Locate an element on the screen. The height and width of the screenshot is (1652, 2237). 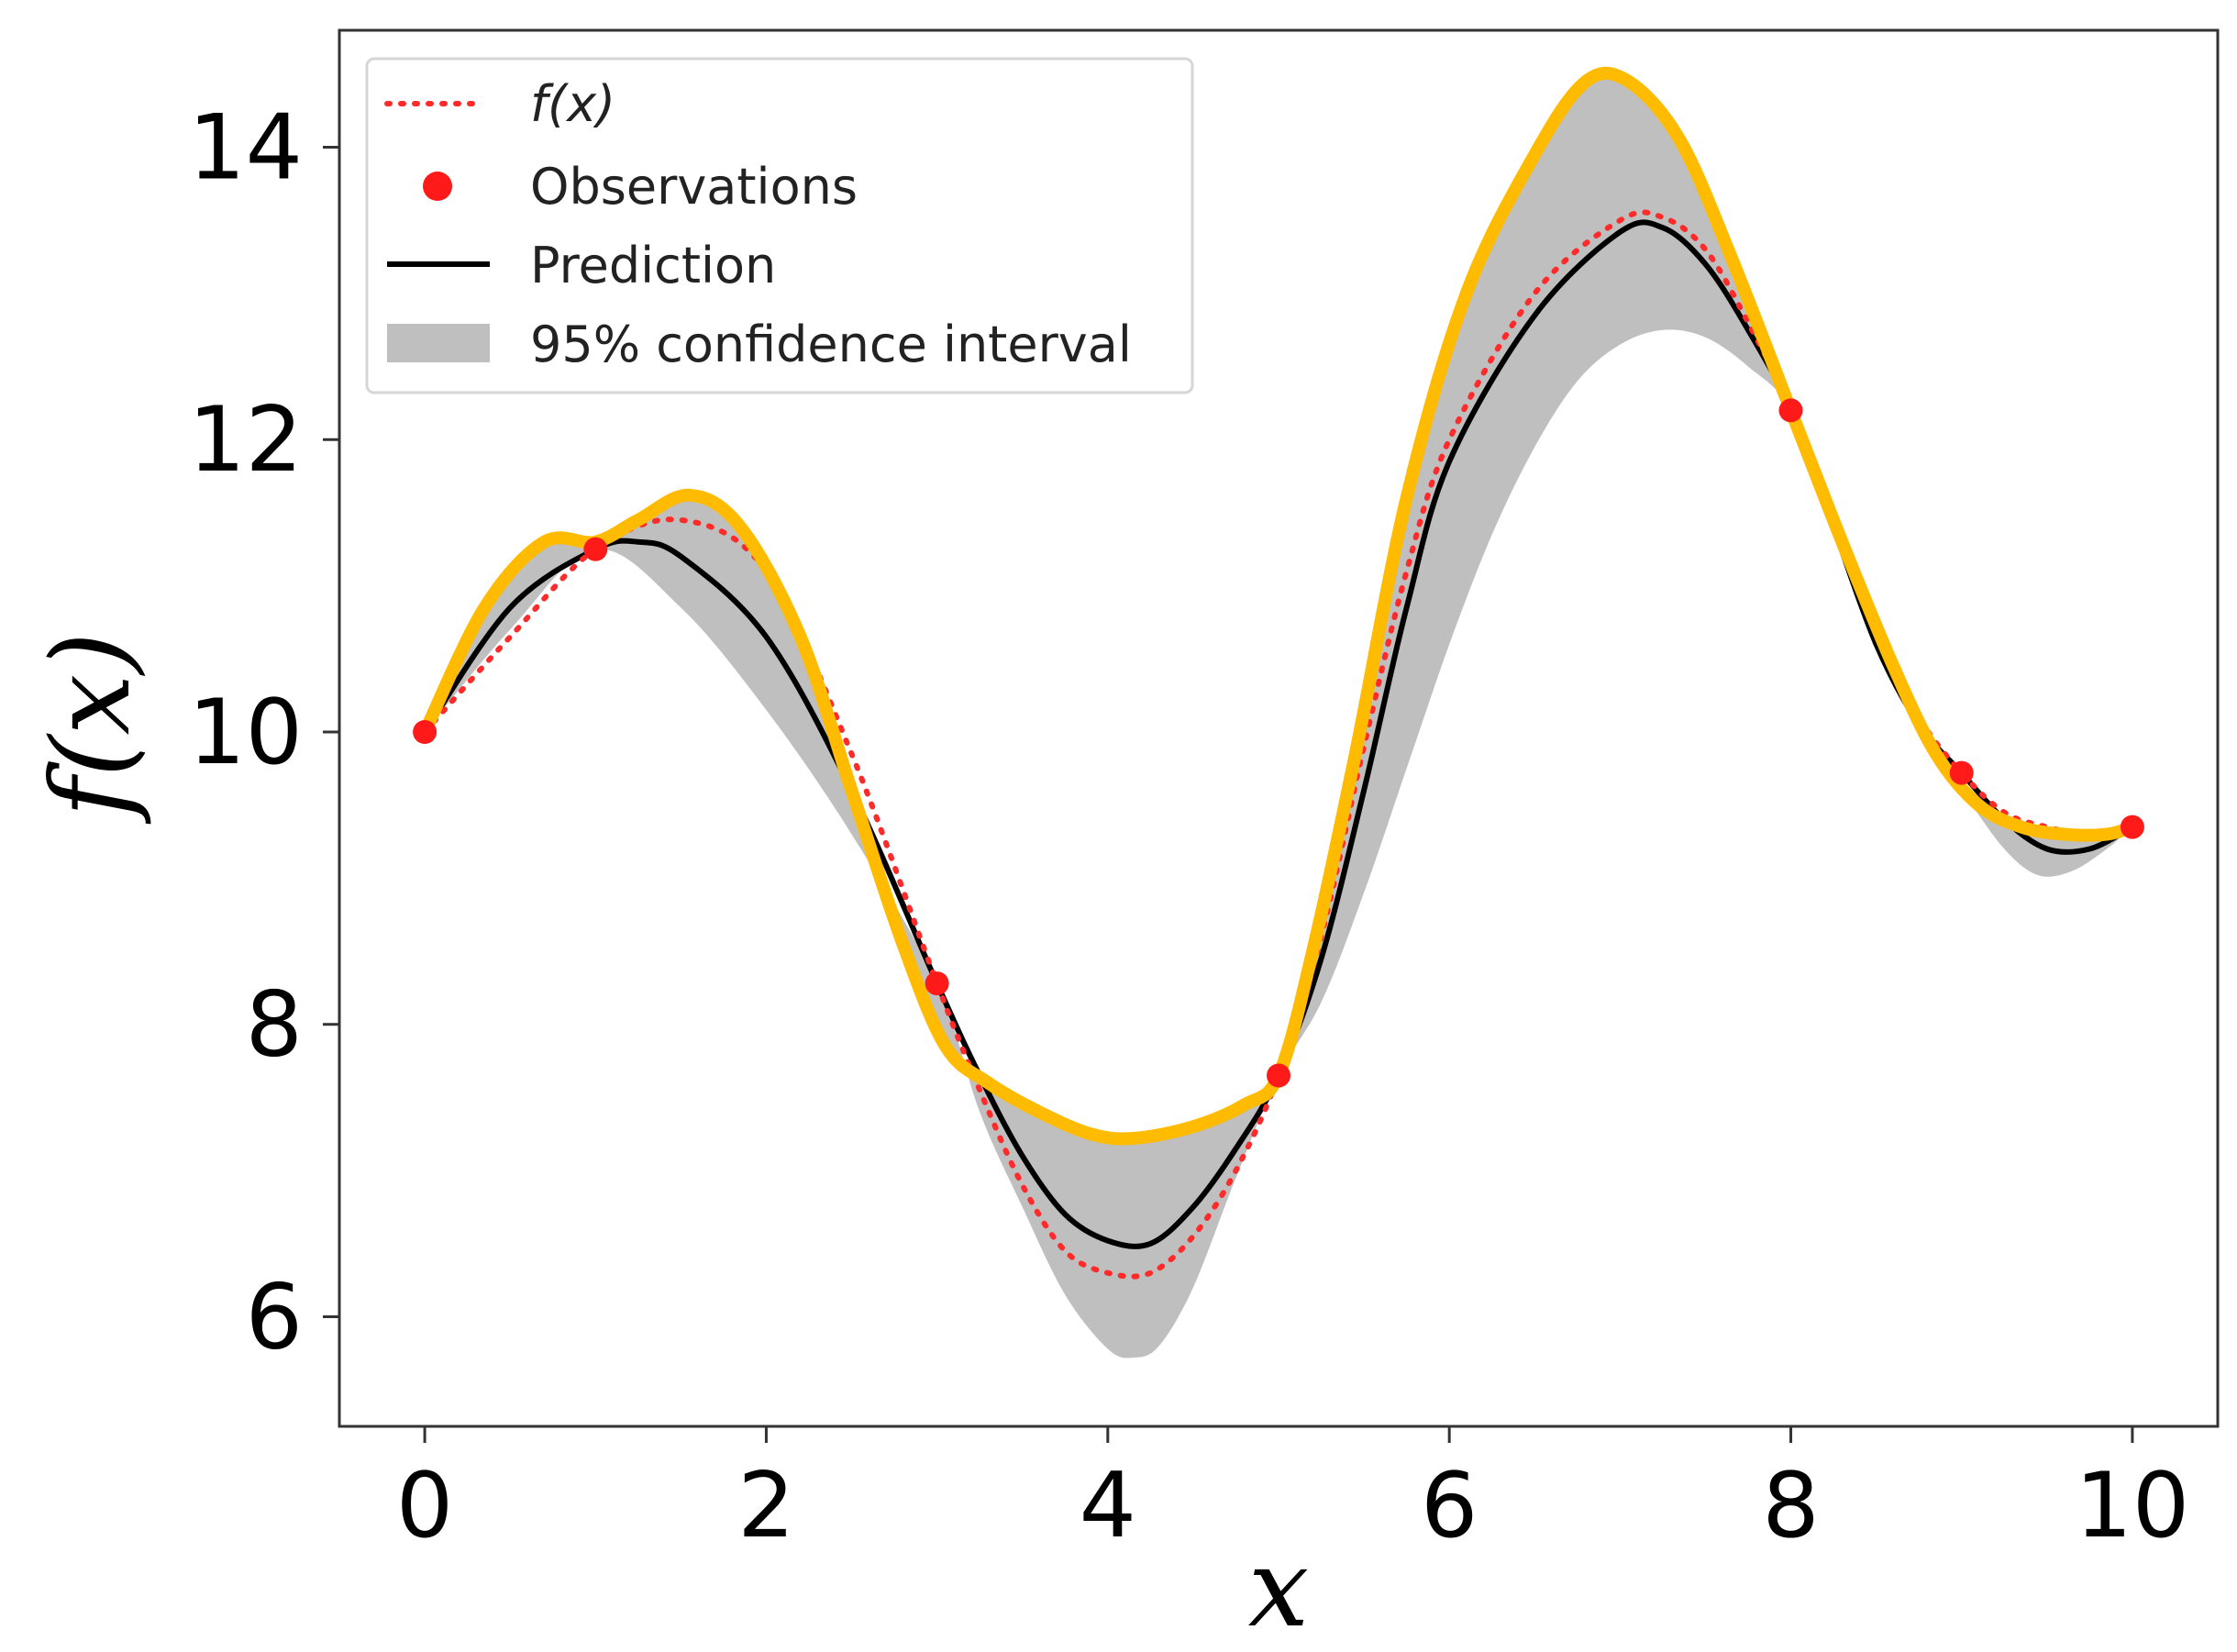
x-axis-label: x is located at coordinates (1279, 1588).